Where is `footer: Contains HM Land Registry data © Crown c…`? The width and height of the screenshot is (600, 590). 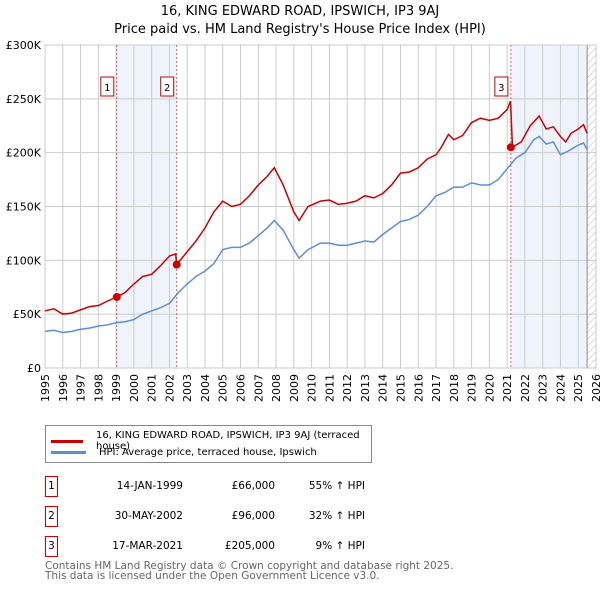 footer: Contains HM Land Registry data © Crown c… is located at coordinates (249, 571).